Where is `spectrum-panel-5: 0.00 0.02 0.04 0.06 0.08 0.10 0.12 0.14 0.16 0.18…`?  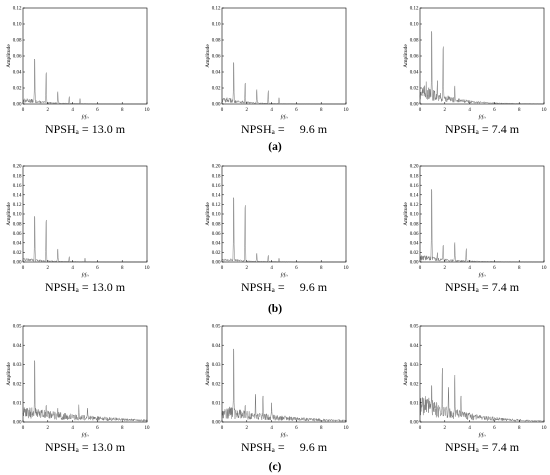
spectrum-panel-5: 0.00 0.02 0.04 0.06 0.08 0.10 0.12 0.14 0.16 0.18… is located at coordinates (277, 229).